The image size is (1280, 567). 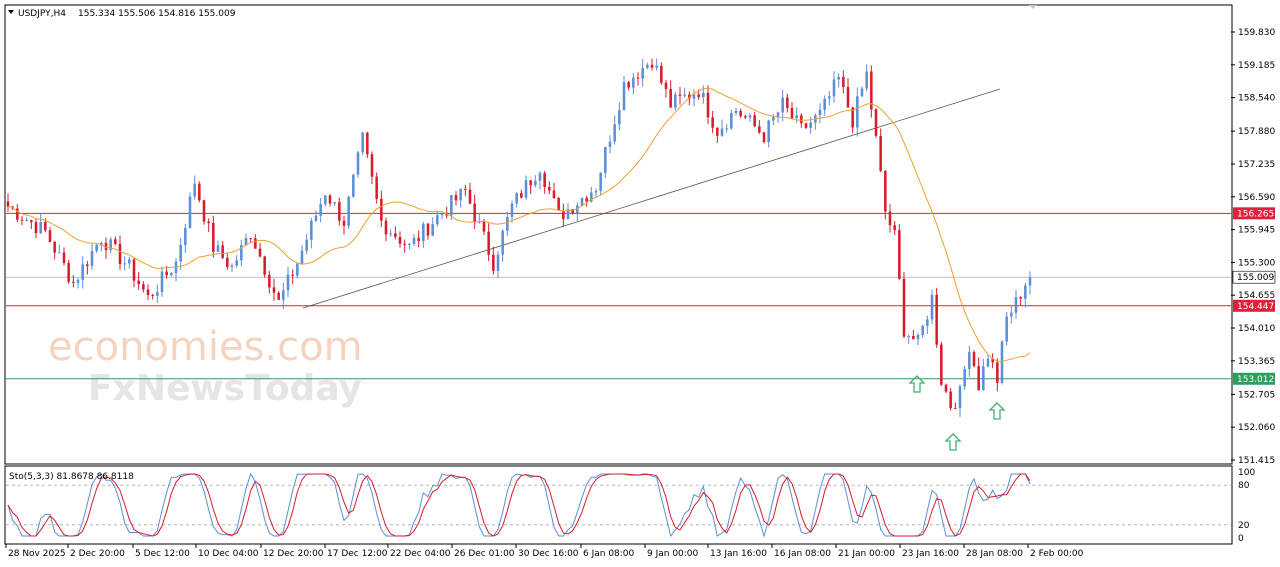 I want to click on shift-marker-icon, so click(x=1033, y=7).